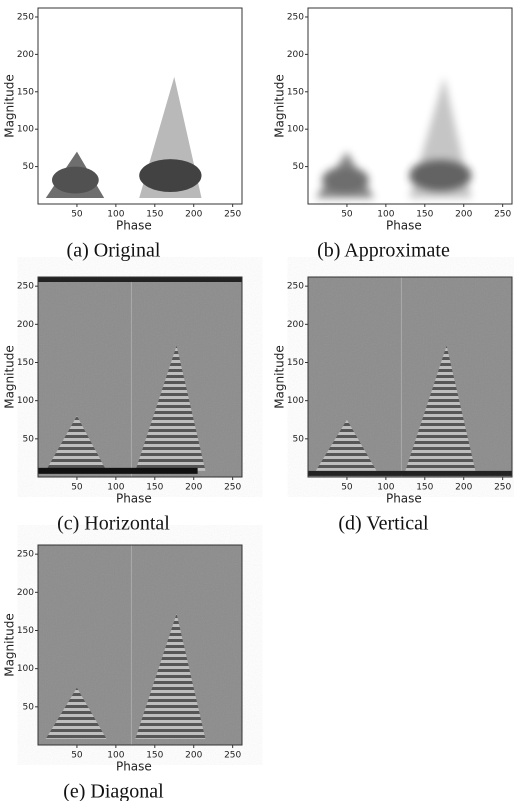 This screenshot has width=514, height=801. What do you see at coordinates (113, 791) in the screenshot?
I see `caption: (e) Diagonal` at bounding box center [113, 791].